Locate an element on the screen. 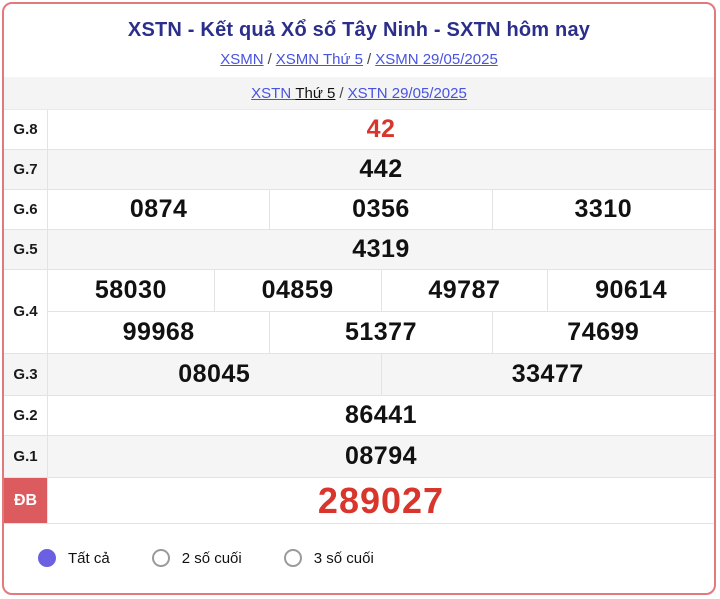 Image resolution: width=720 pixels, height=599 pixels. prize-number-g2: 86441 is located at coordinates (381, 415).